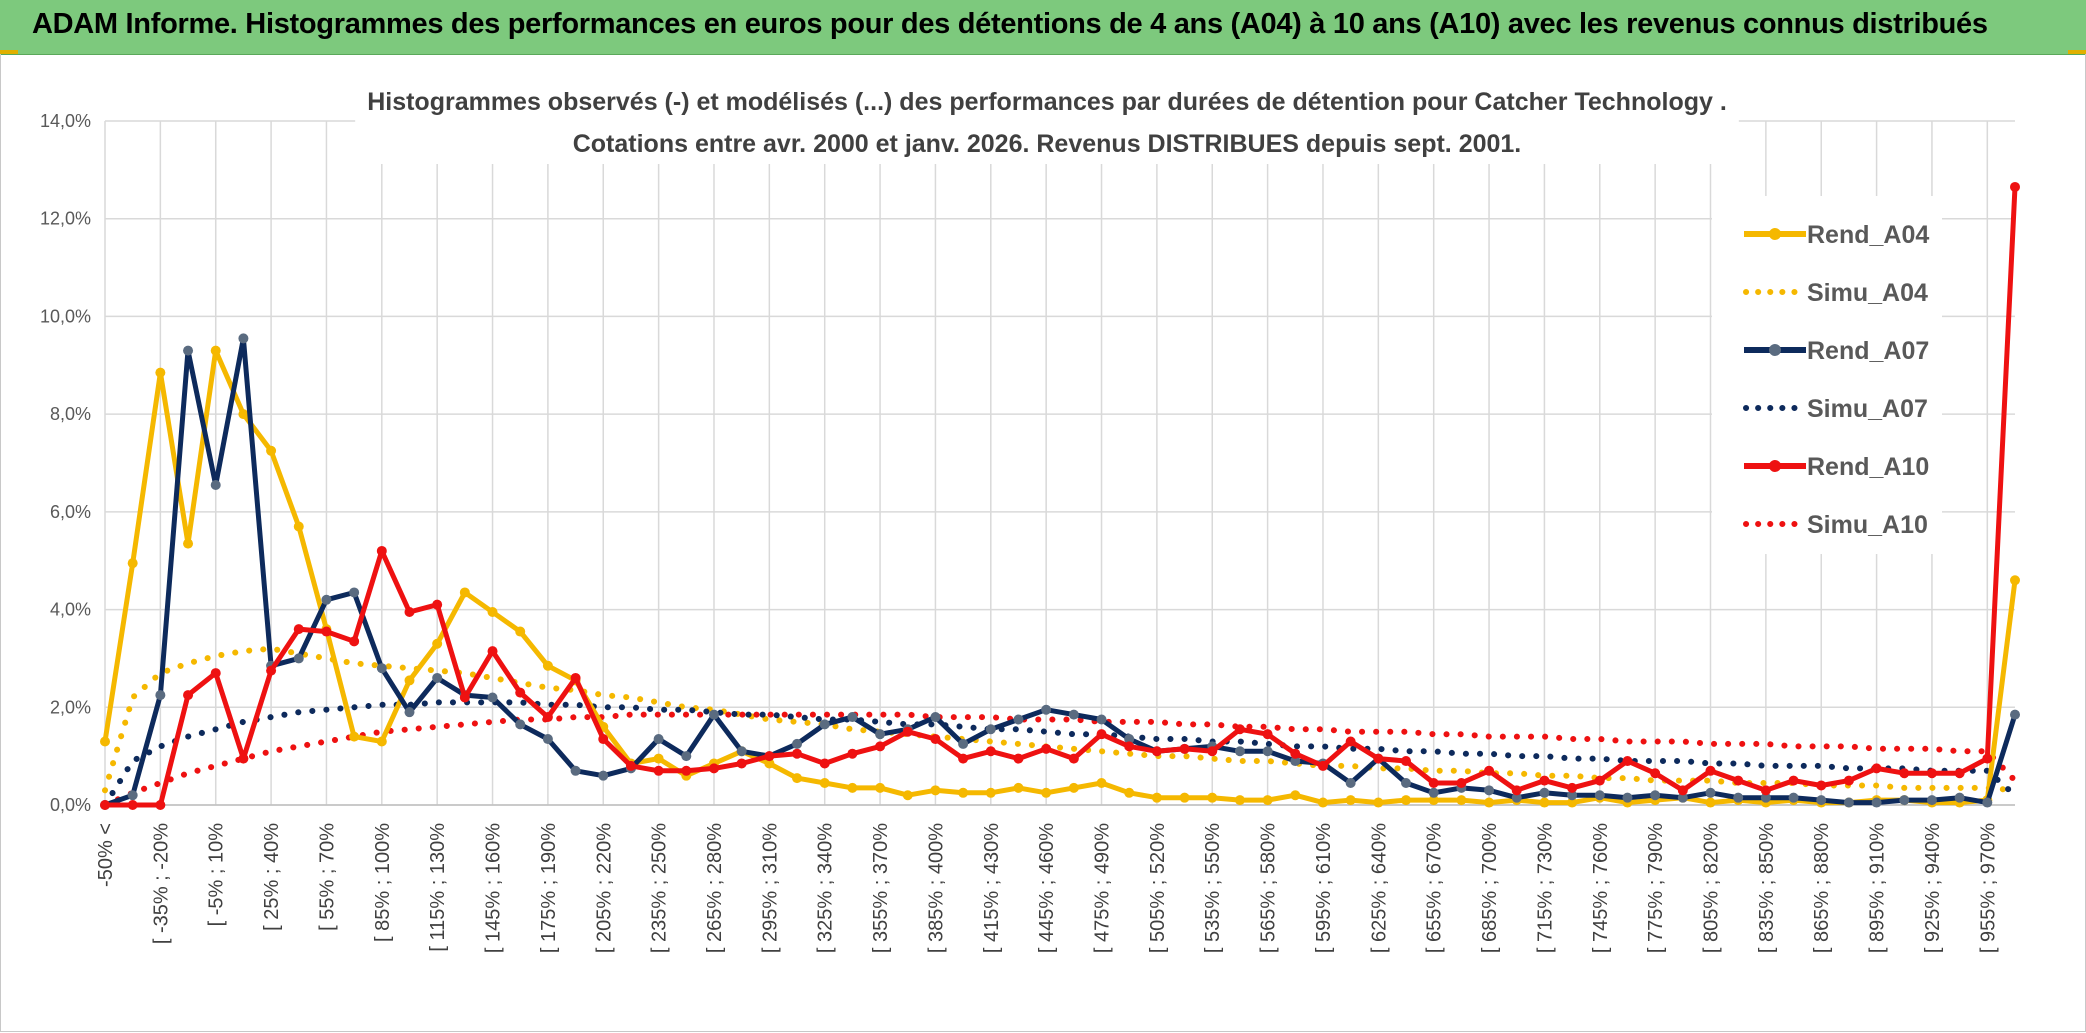  What do you see at coordinates (715, 888) in the screenshot?
I see `x-tick-label: [ 265% ; 280%` at bounding box center [715, 888].